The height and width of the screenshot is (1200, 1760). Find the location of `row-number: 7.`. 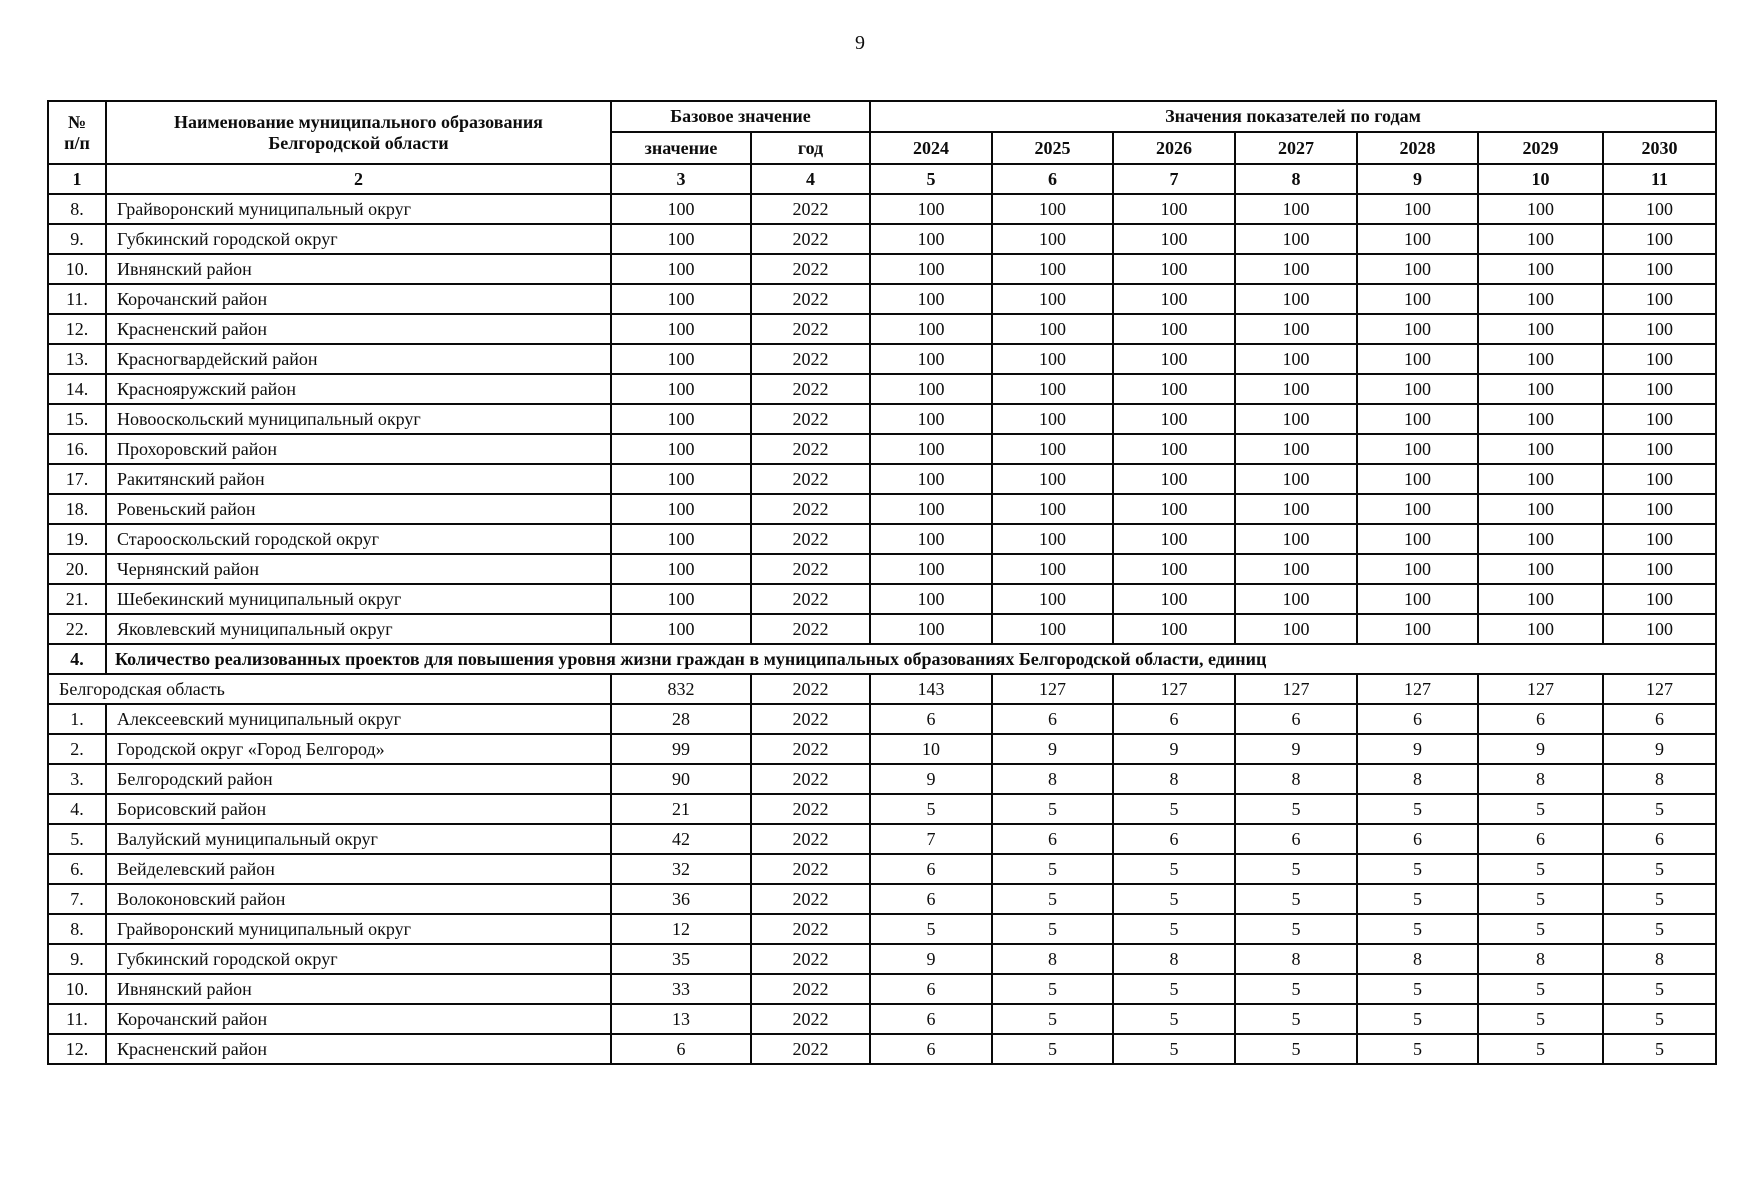

row-number: 7. is located at coordinates (77, 899).